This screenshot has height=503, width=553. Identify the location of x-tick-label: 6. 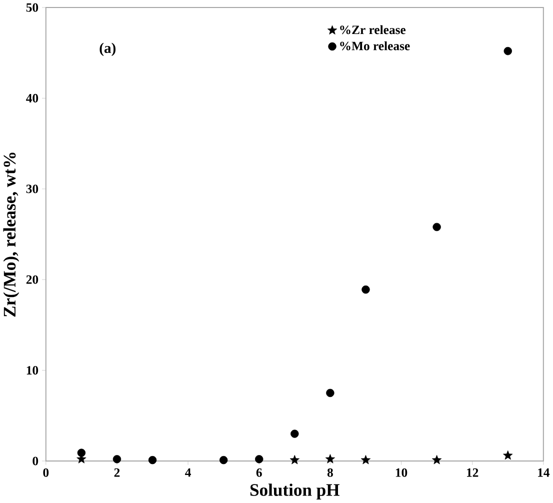
(259, 472).